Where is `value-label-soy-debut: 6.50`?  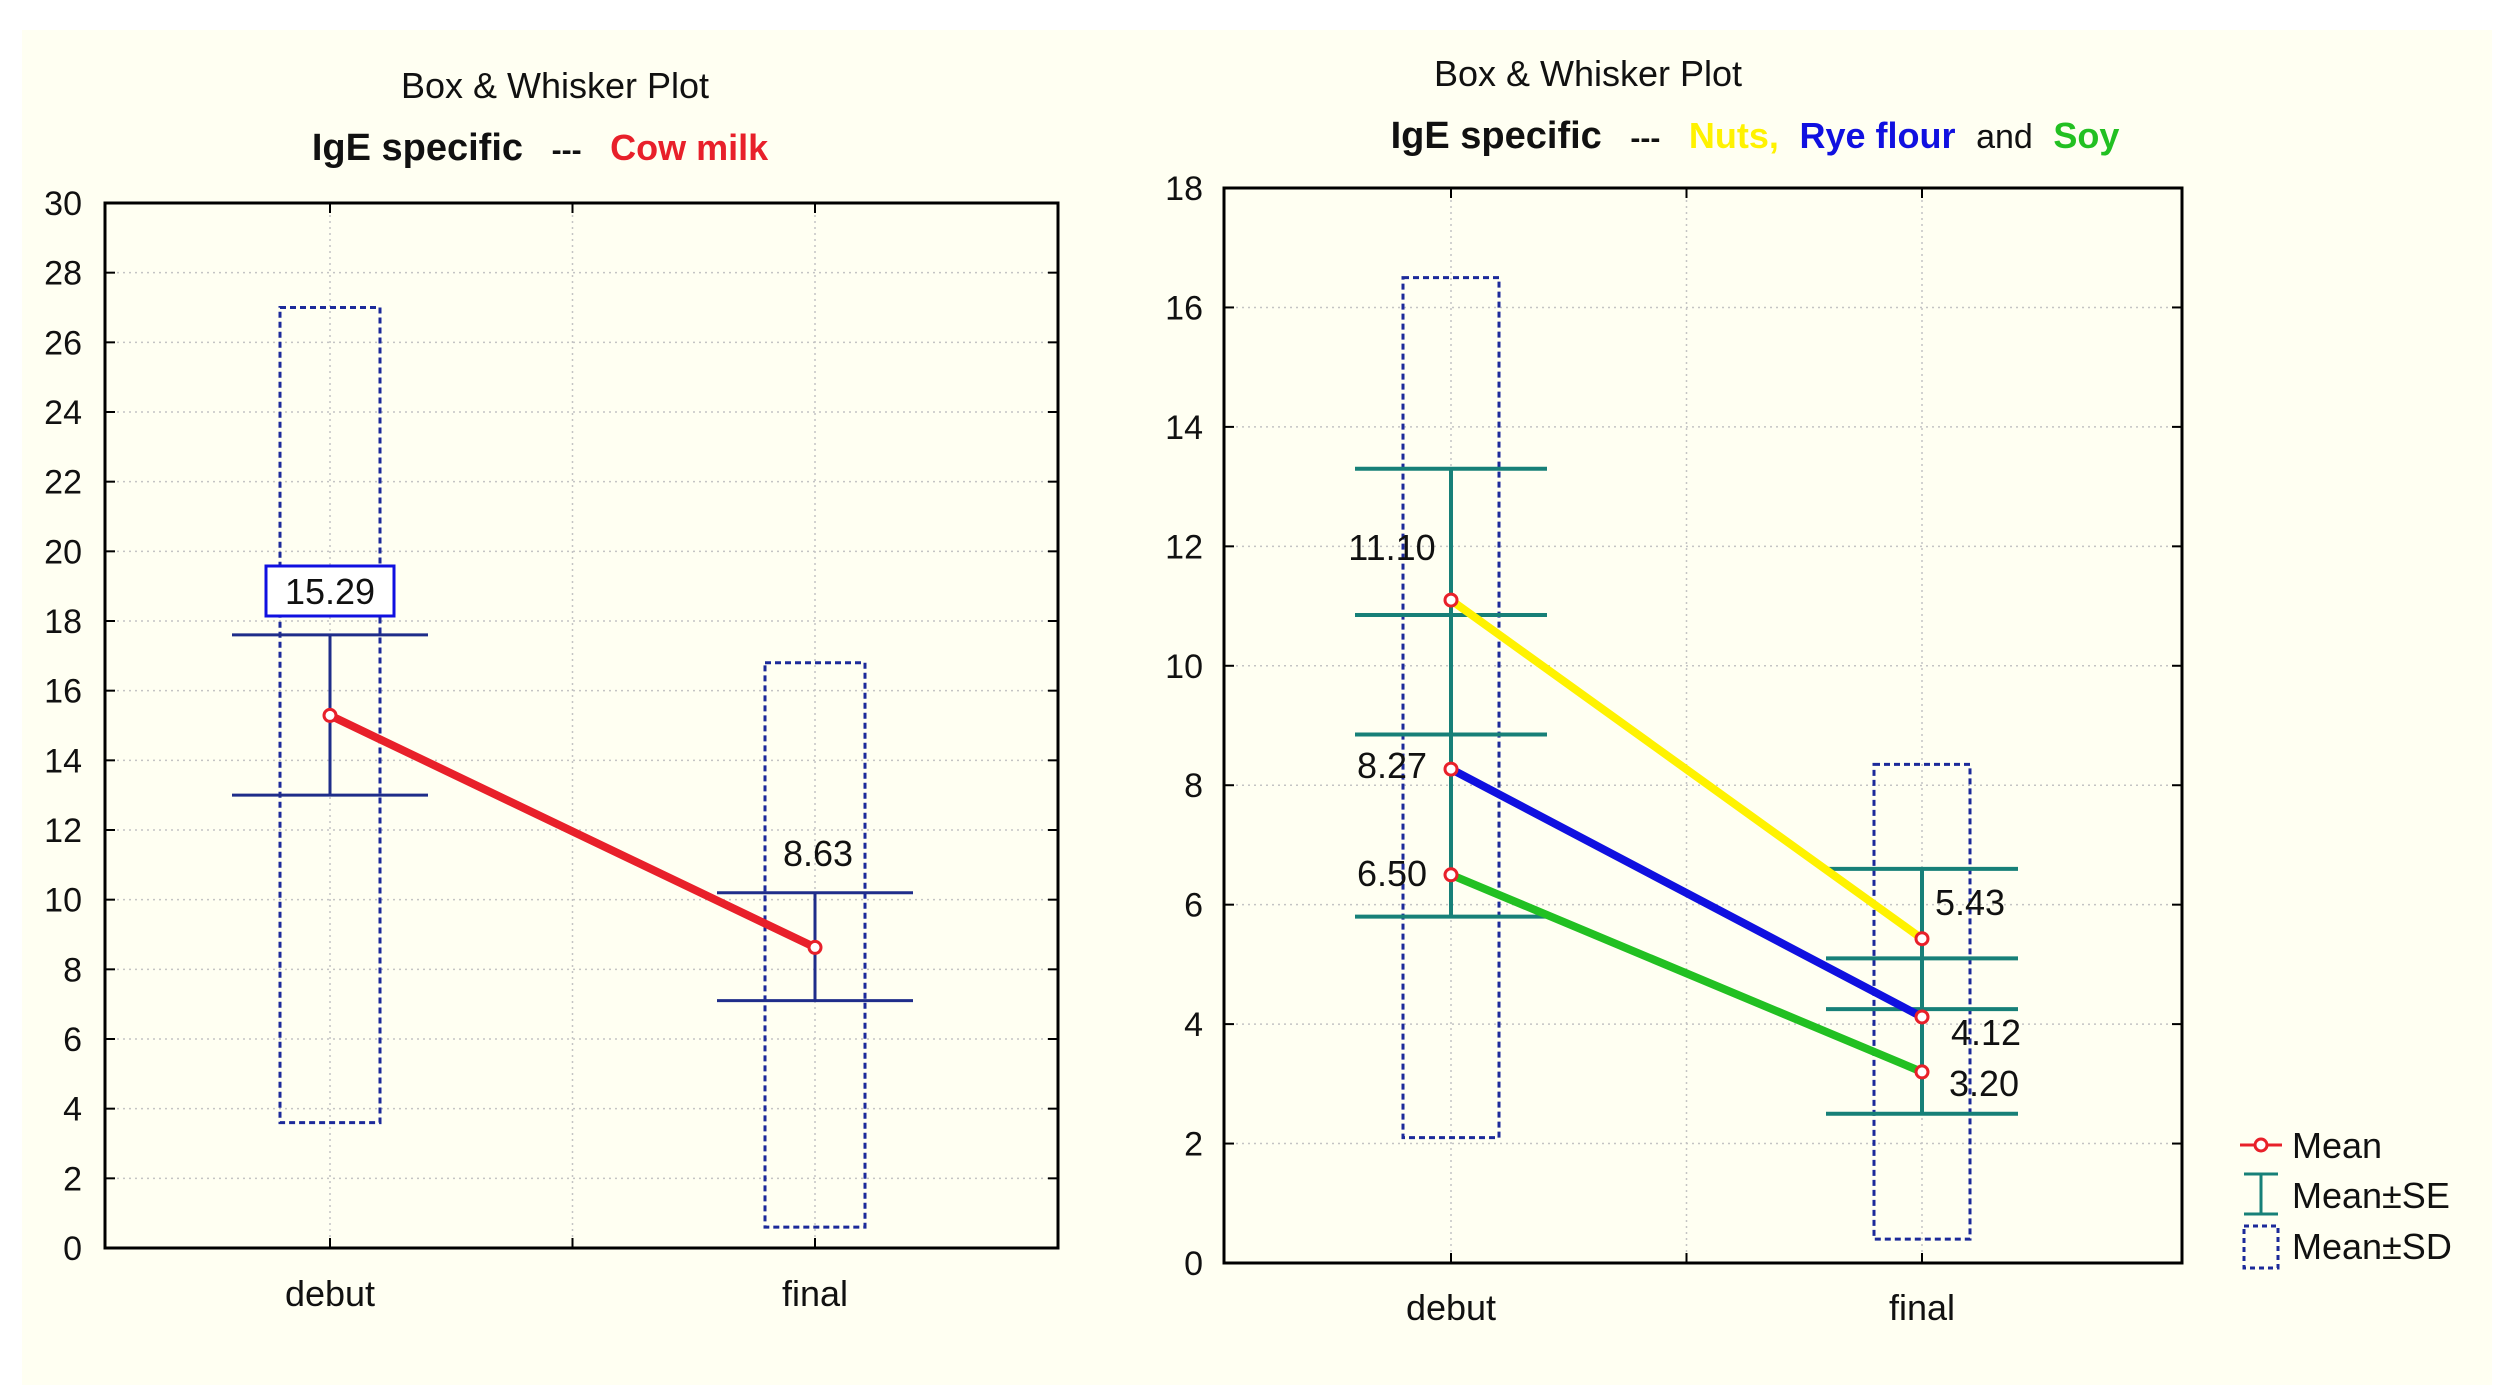
value-label-soy-debut: 6.50 is located at coordinates (1392, 873).